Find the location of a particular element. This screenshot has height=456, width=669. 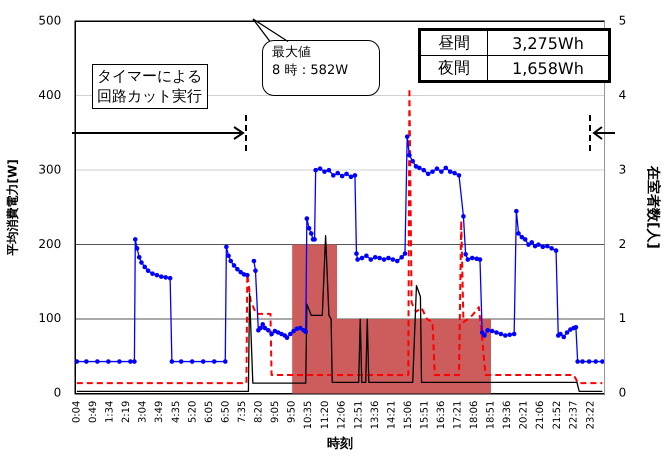

annotation: タイマーによる回路カット実行 is located at coordinates (150, 86).